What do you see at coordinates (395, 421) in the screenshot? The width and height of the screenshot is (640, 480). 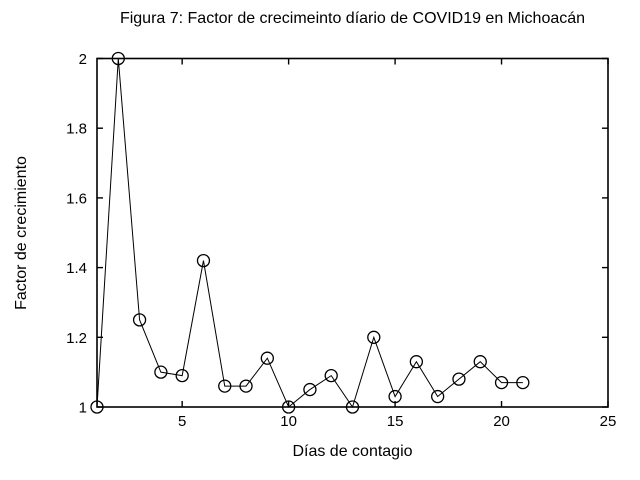 I see `x-tick-label: 15` at bounding box center [395, 421].